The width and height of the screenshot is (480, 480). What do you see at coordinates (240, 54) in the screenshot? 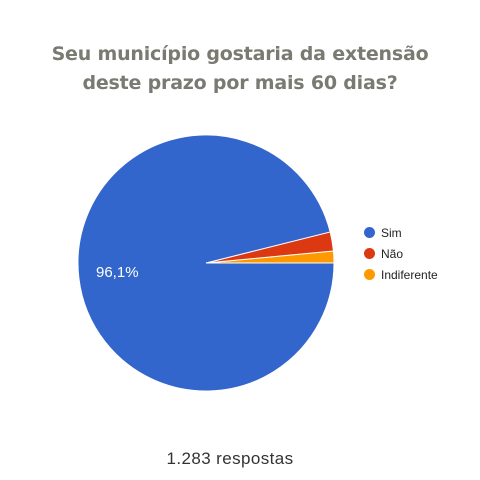
I see `chart-title-line-1: Seu município gostaria da extensão` at bounding box center [240, 54].